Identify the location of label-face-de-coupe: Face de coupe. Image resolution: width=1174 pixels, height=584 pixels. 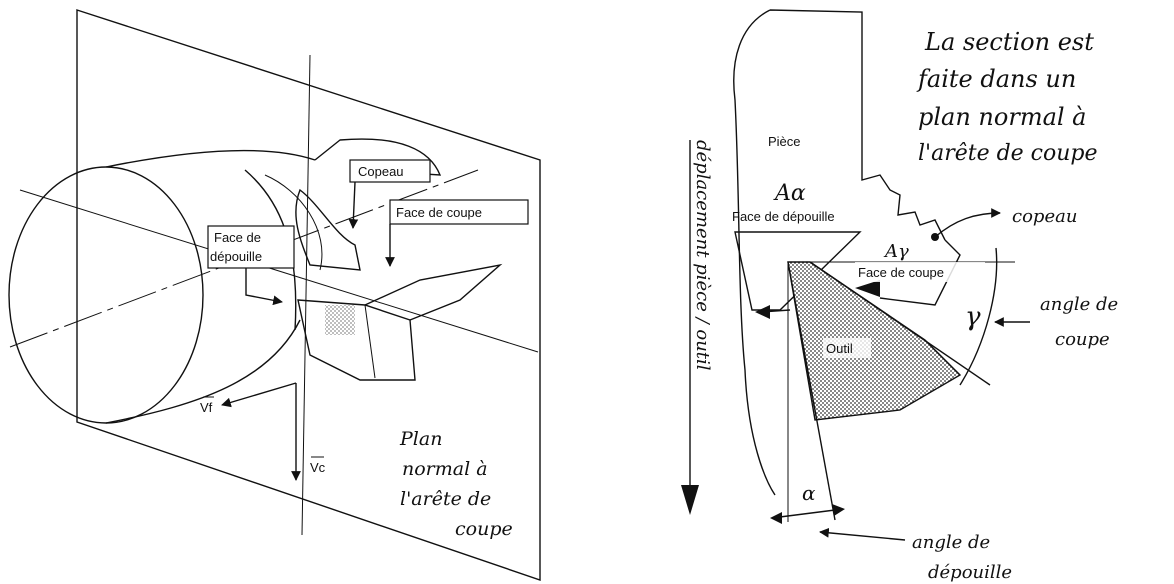
(459, 212).